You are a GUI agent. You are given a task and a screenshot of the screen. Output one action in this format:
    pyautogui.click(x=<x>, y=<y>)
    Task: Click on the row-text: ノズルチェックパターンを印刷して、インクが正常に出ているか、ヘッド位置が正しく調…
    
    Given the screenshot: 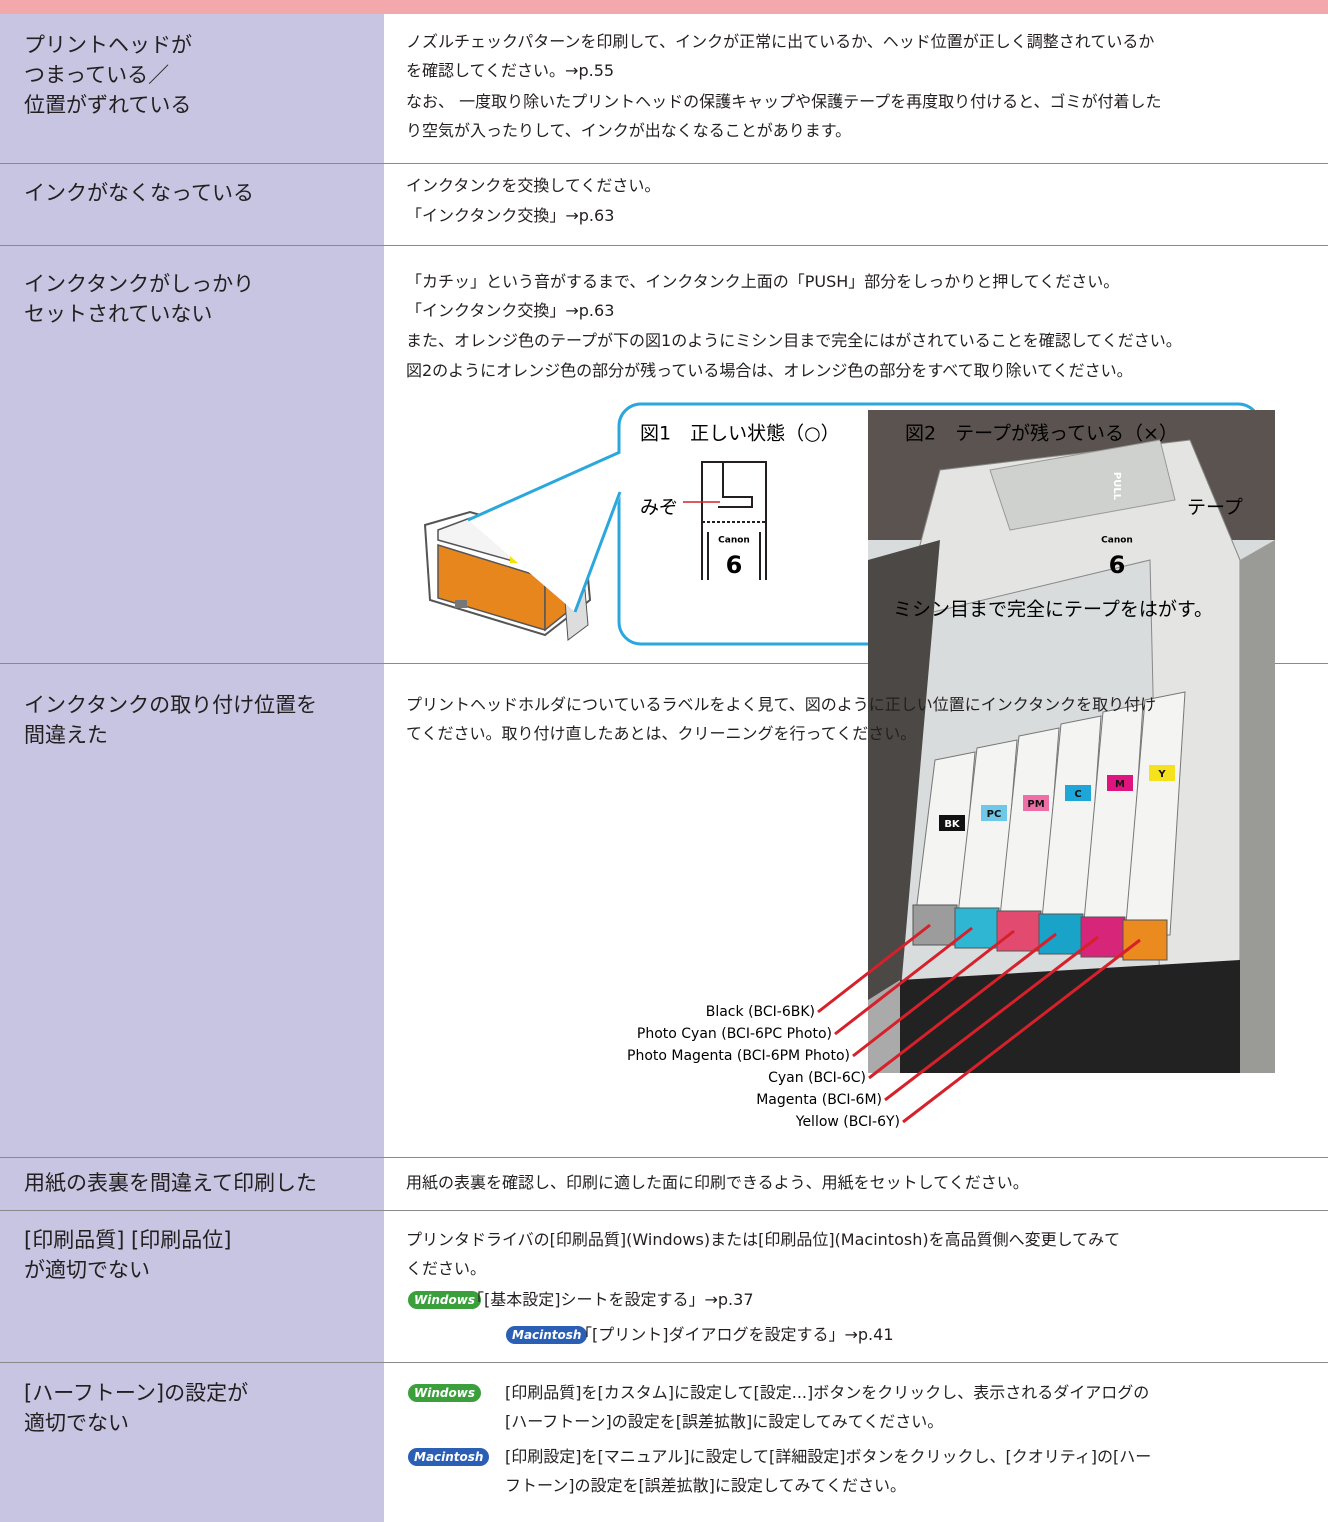 What is the action you would take?
    pyautogui.click(x=780, y=41)
    